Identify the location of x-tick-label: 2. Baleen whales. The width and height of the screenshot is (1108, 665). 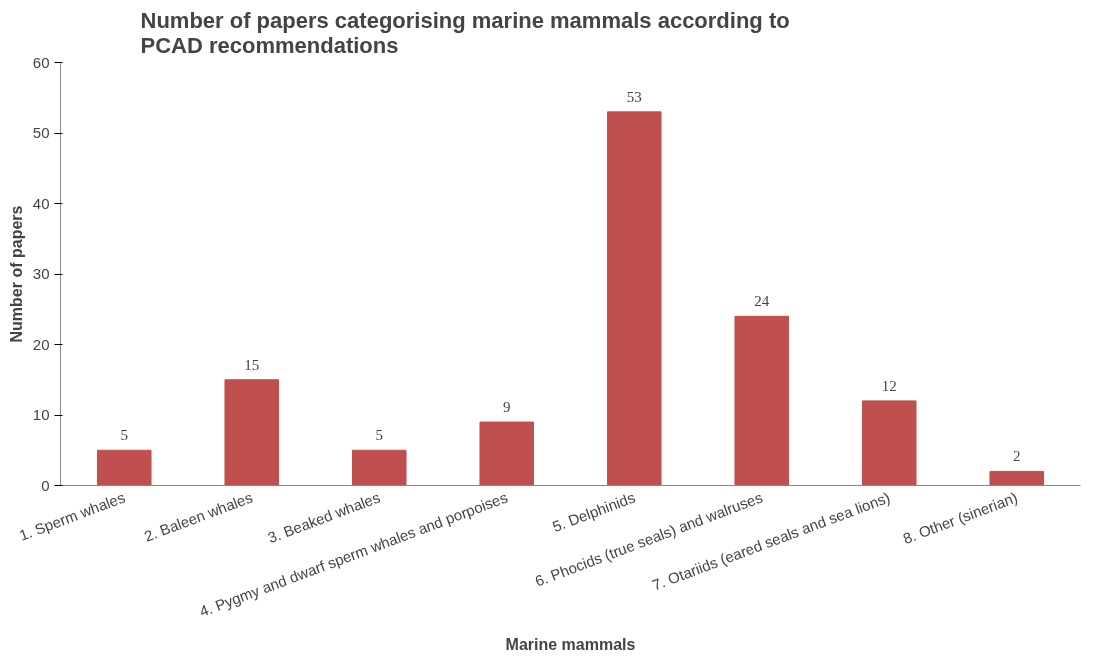
(198, 516).